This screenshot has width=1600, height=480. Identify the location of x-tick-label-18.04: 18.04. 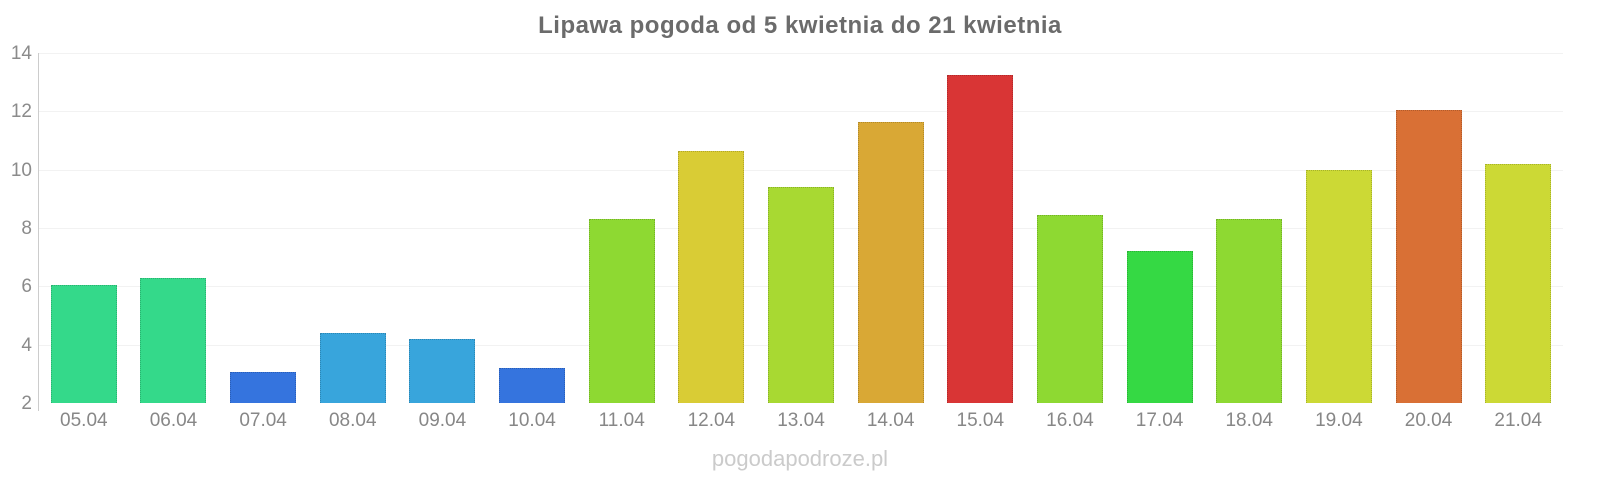
(1249, 420).